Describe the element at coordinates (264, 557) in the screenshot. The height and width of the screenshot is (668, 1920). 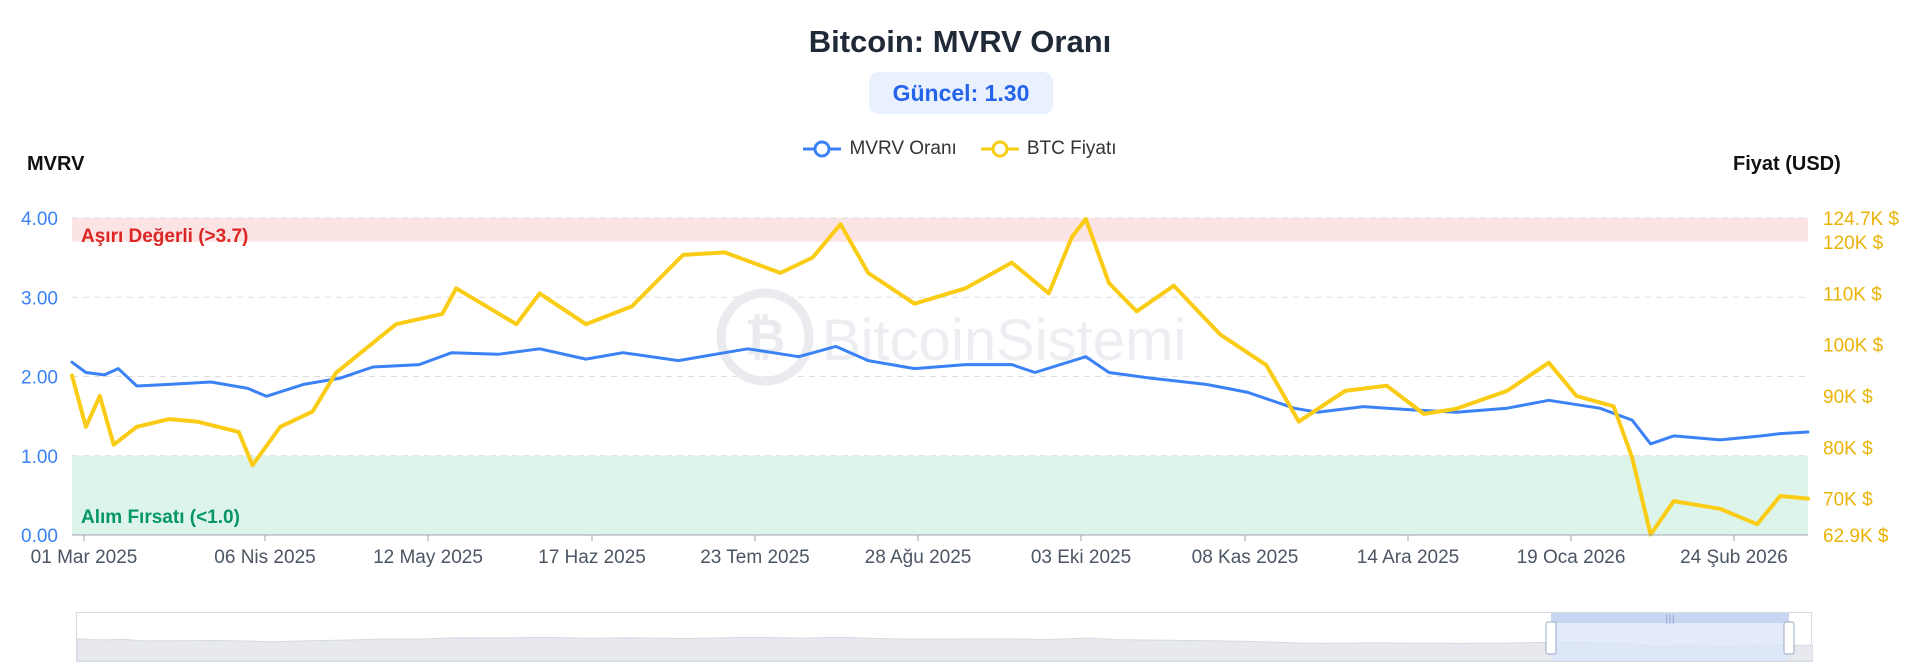
I see `x-tick-label-1: 06 Nis 2025` at that location.